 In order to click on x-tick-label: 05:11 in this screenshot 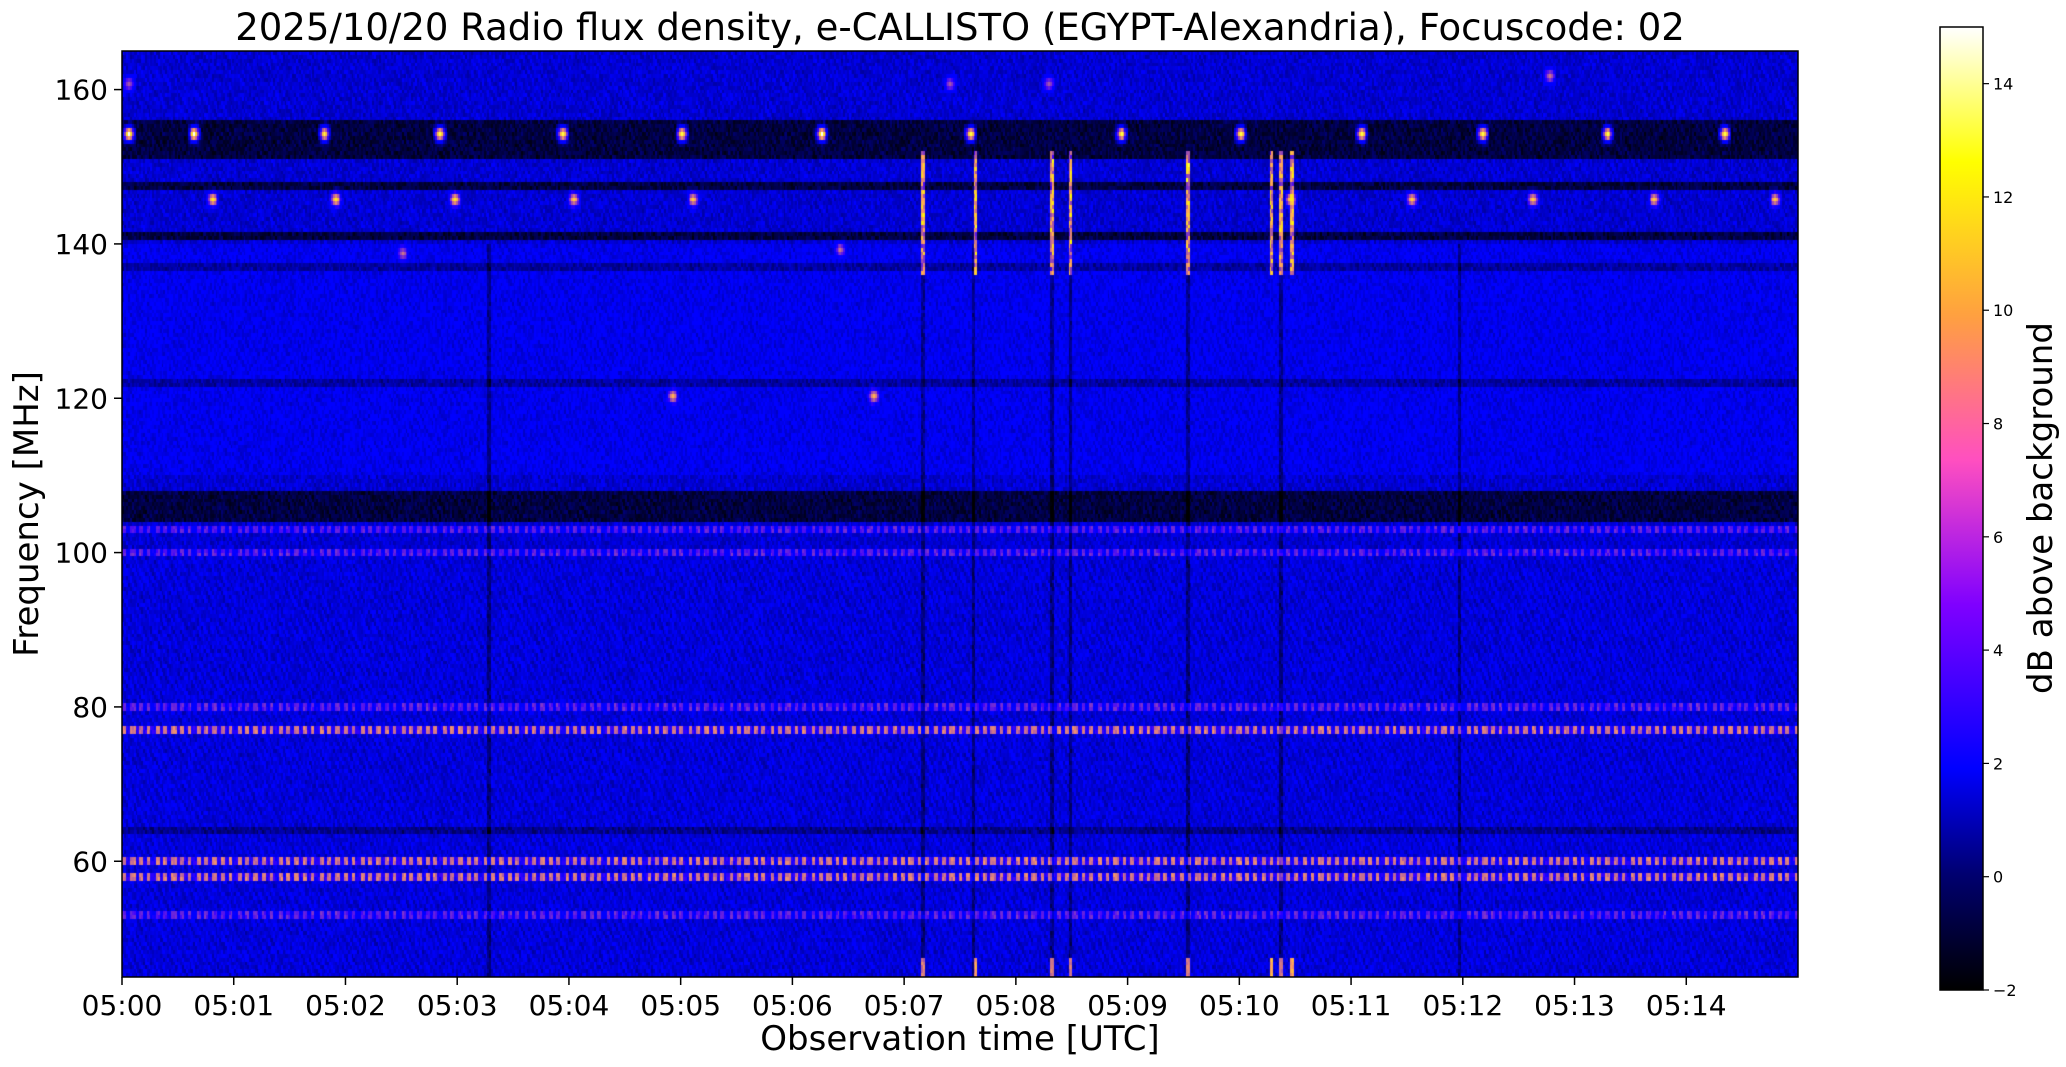, I will do `click(1351, 1005)`.